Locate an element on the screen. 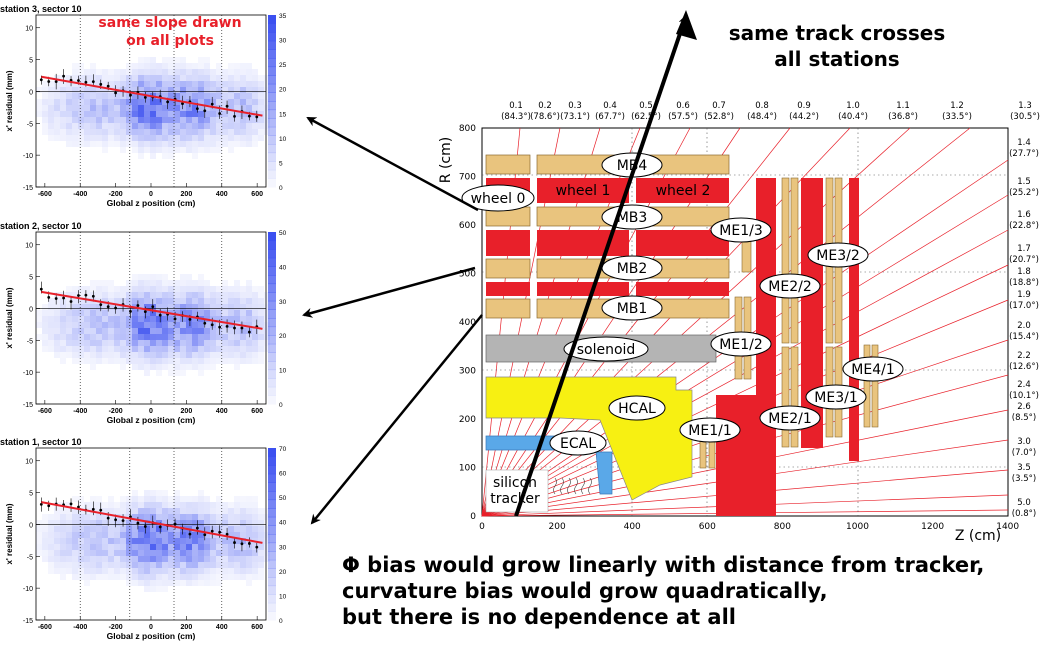 This screenshot has height=646, width=1041. x-tick-label: -400 is located at coordinates (80, 627).